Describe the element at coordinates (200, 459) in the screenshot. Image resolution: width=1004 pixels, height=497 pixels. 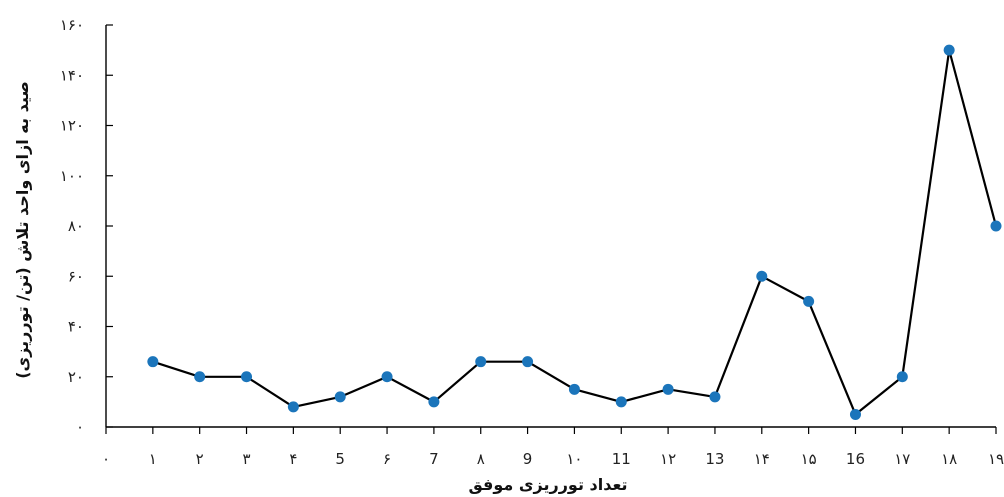
I see `x-tick-label: ۲` at that location.